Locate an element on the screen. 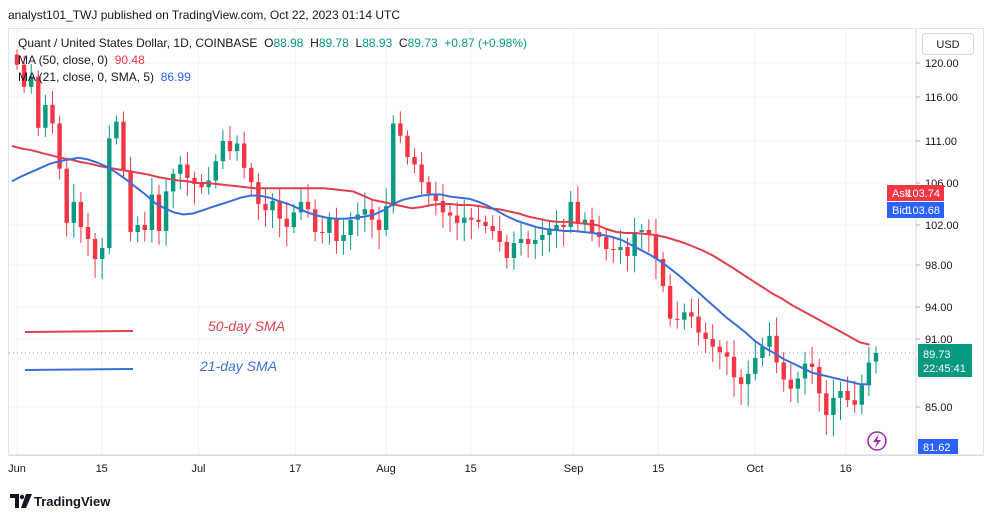 This screenshot has height=518, width=988. legend-ma21-row: MA (21, close, 0, SMA, 5) 86.99 is located at coordinates (272, 77).